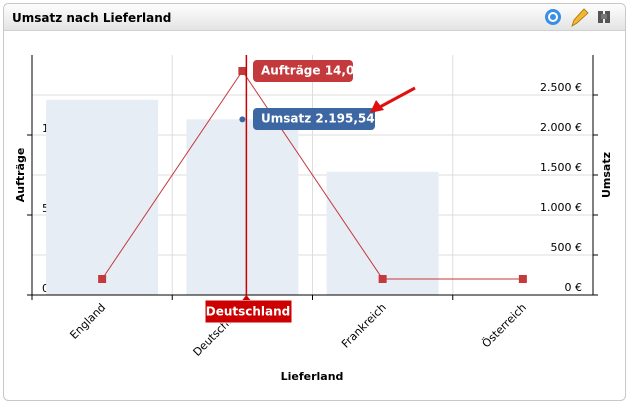 This screenshot has width=630, height=405. Describe the element at coordinates (604, 17) in the screenshot. I see `settings-icon` at that location.